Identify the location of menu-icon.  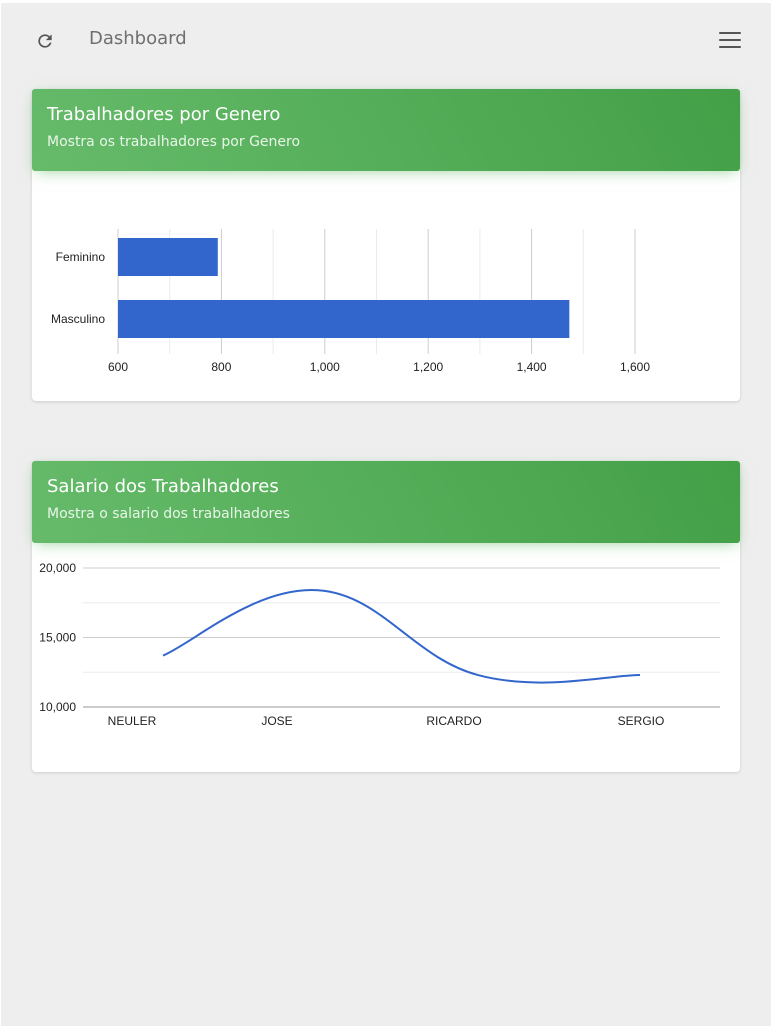
(730, 33).